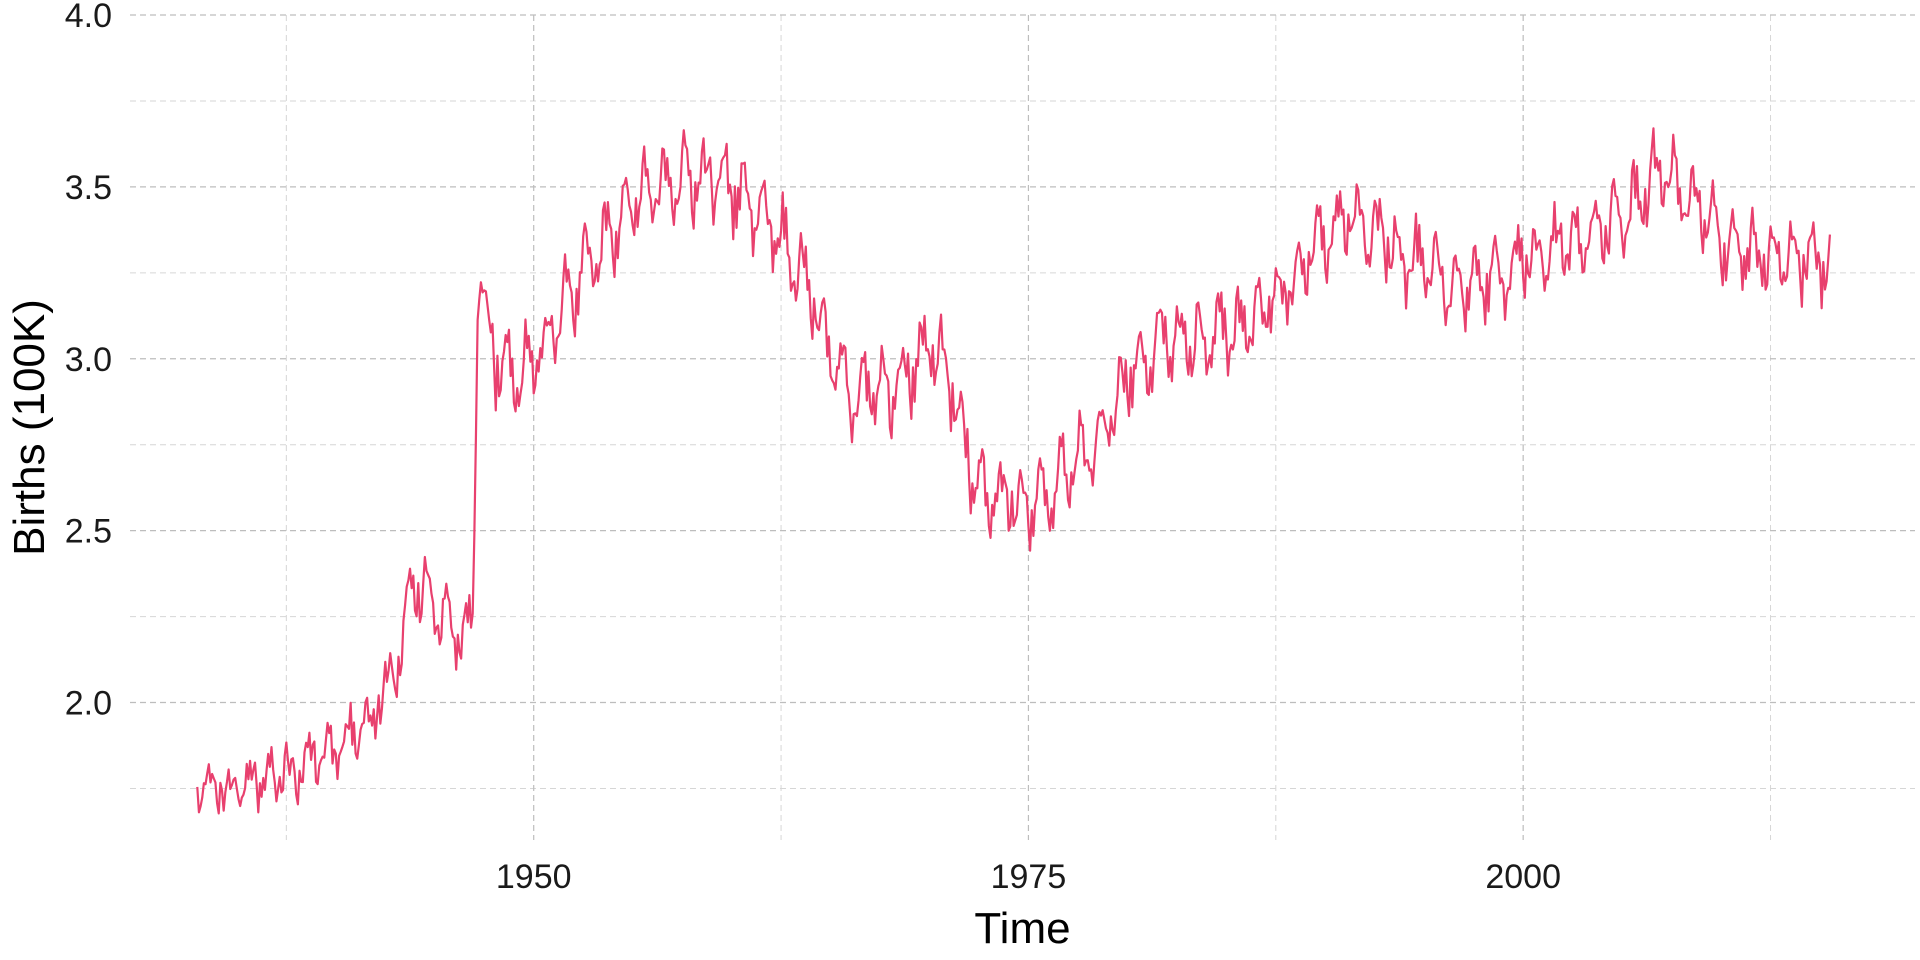  What do you see at coordinates (88, 360) in the screenshot?
I see `y-tick-label: 3.0` at bounding box center [88, 360].